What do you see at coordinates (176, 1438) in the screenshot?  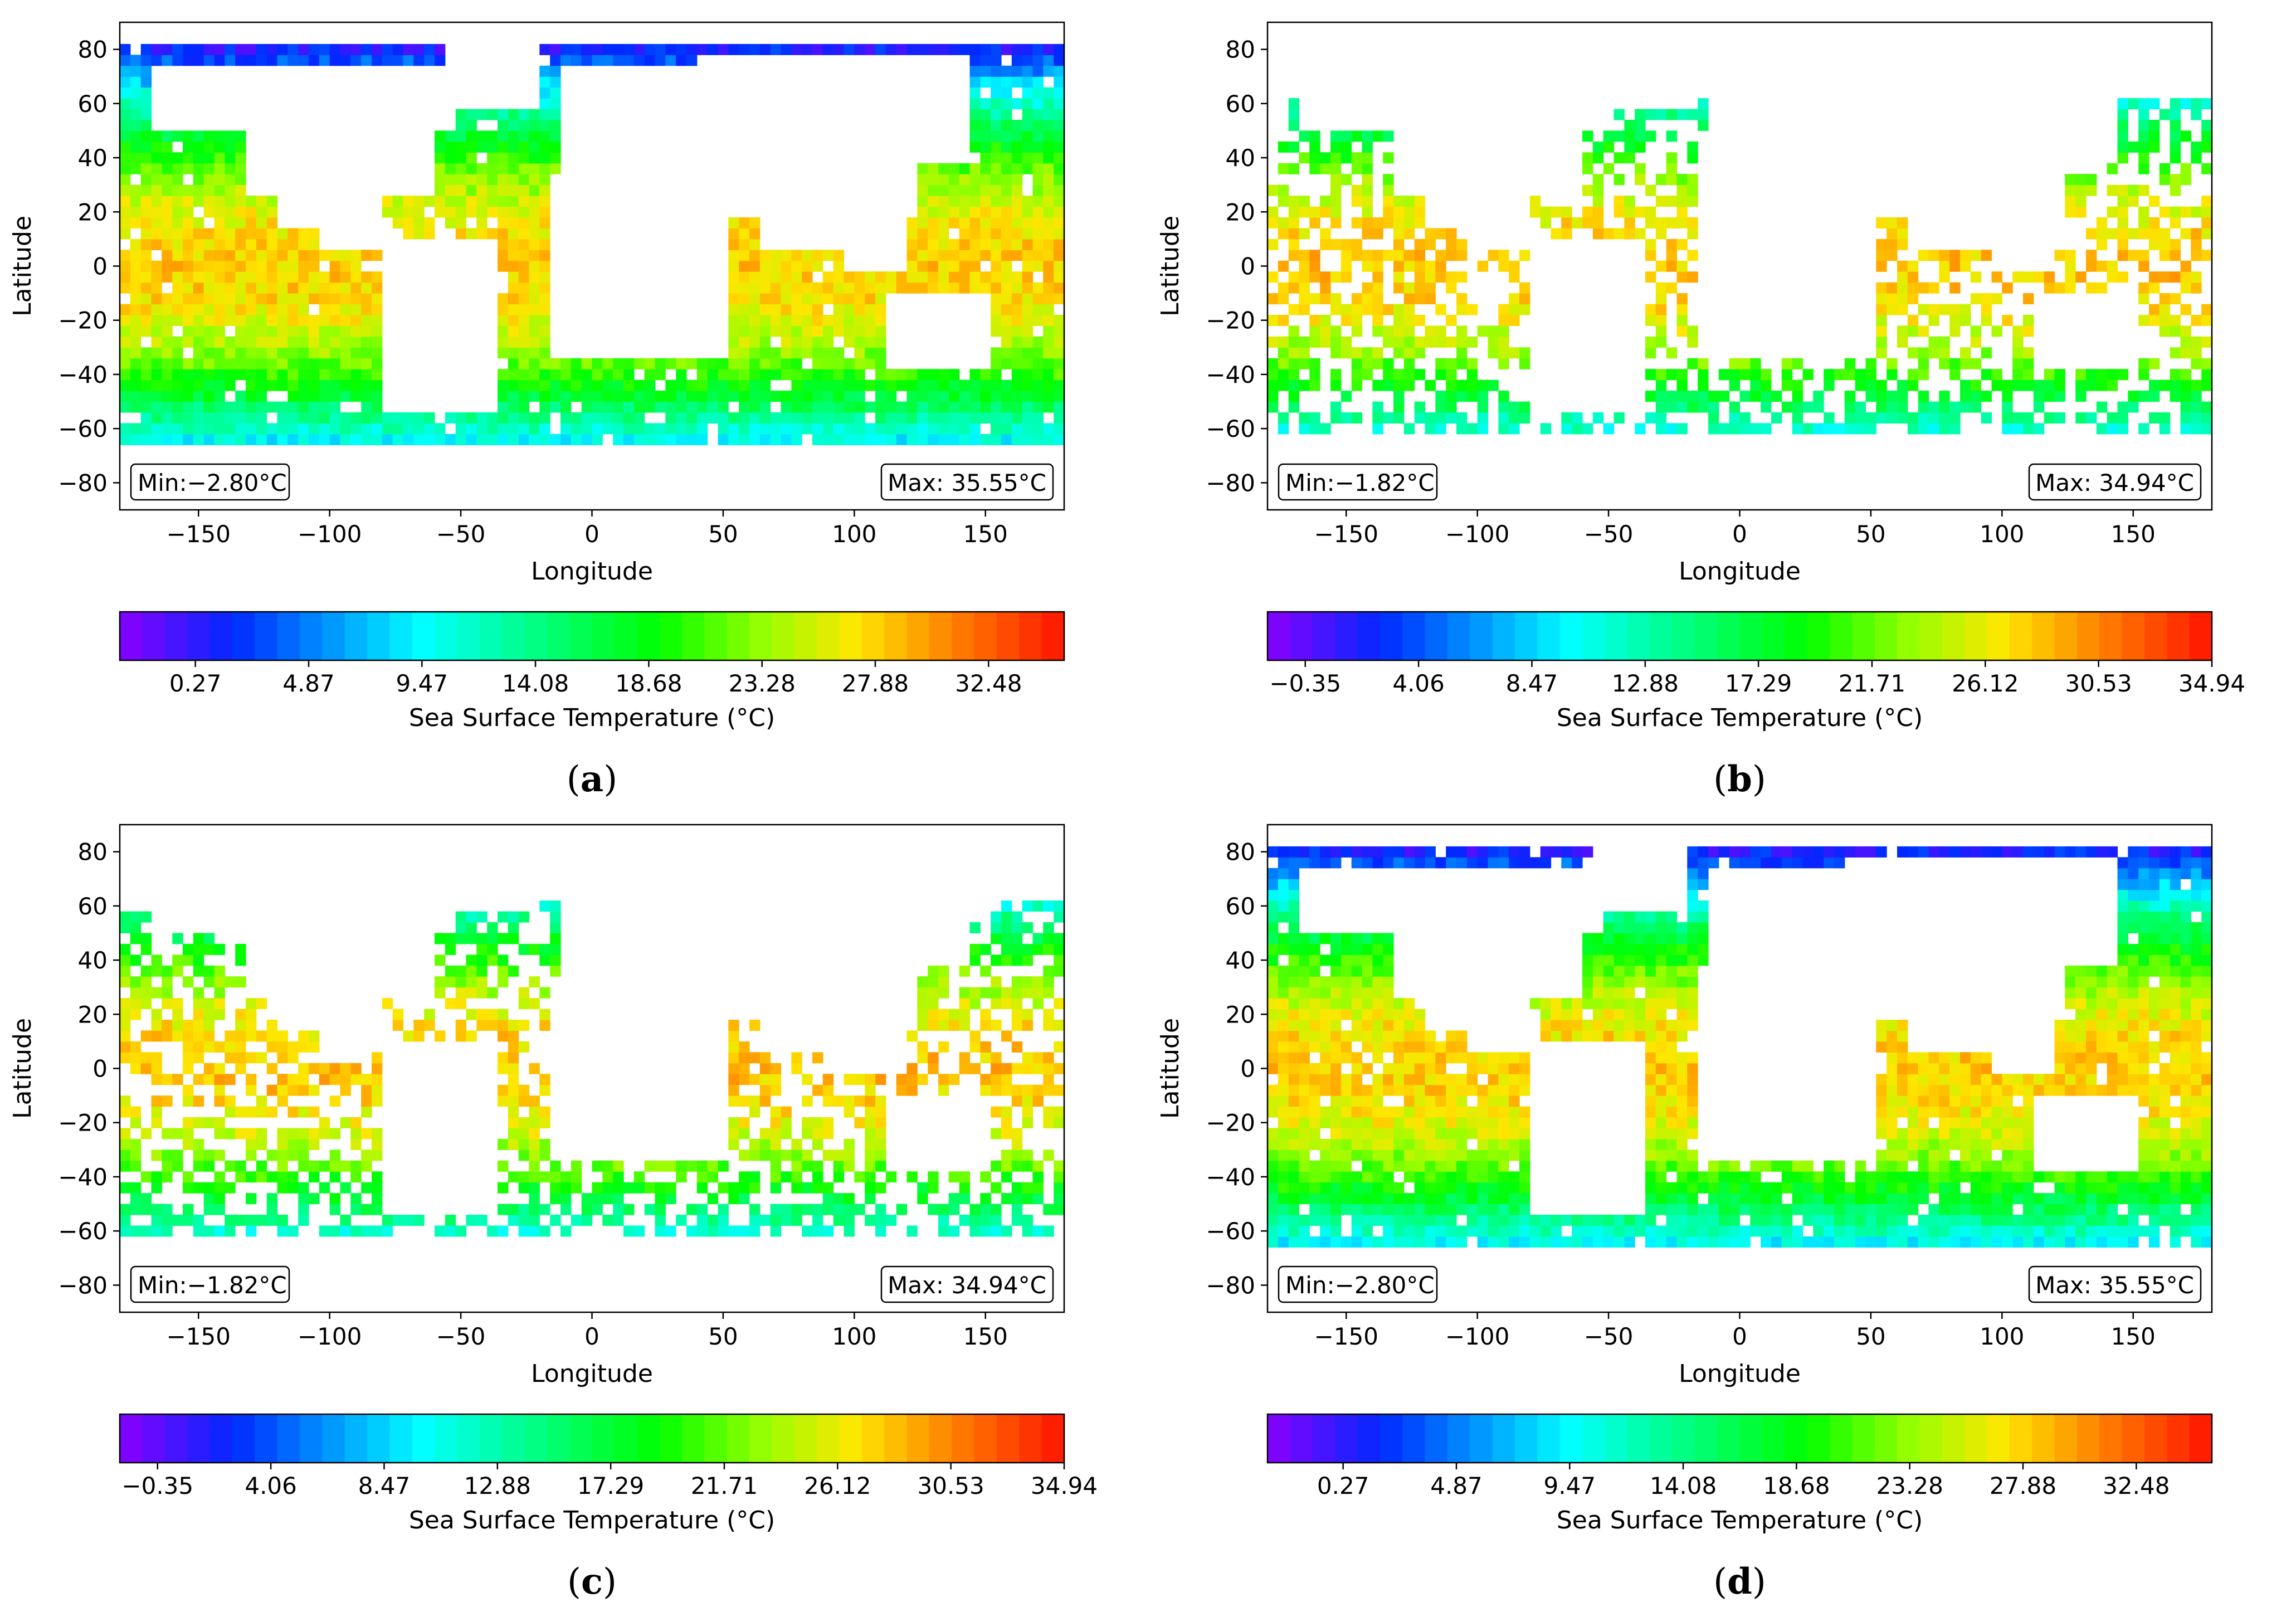 I see `colorbar-bin` at bounding box center [176, 1438].